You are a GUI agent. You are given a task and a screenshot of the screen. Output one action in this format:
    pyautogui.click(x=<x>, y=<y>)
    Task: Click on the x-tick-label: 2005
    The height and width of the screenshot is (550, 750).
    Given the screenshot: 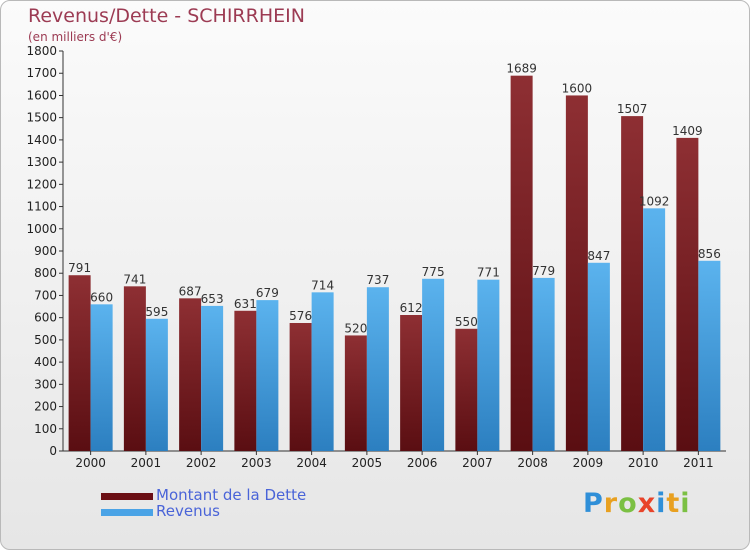 What is the action you would take?
    pyautogui.click(x=367, y=463)
    